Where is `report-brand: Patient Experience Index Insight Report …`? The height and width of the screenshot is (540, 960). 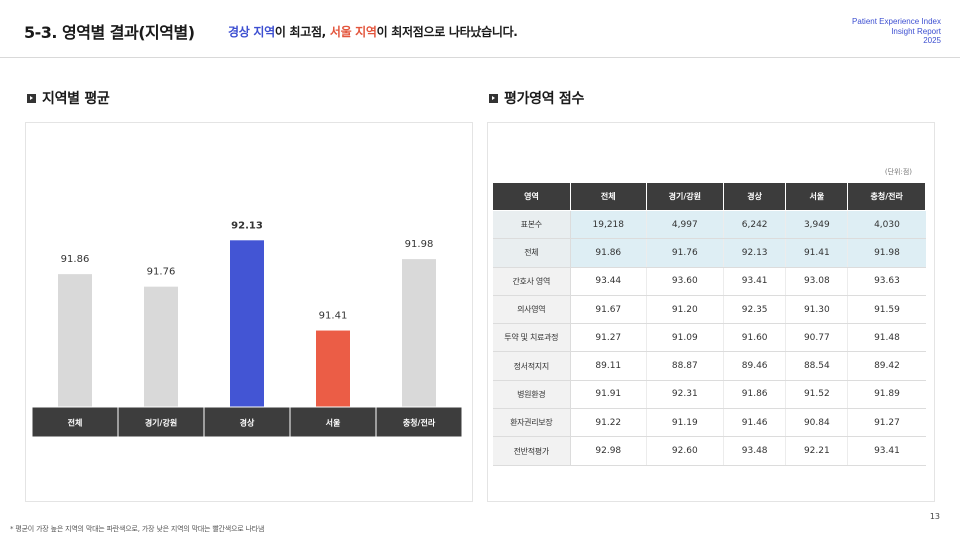
report-brand: Patient Experience Index Insight Report … is located at coordinates (896, 31).